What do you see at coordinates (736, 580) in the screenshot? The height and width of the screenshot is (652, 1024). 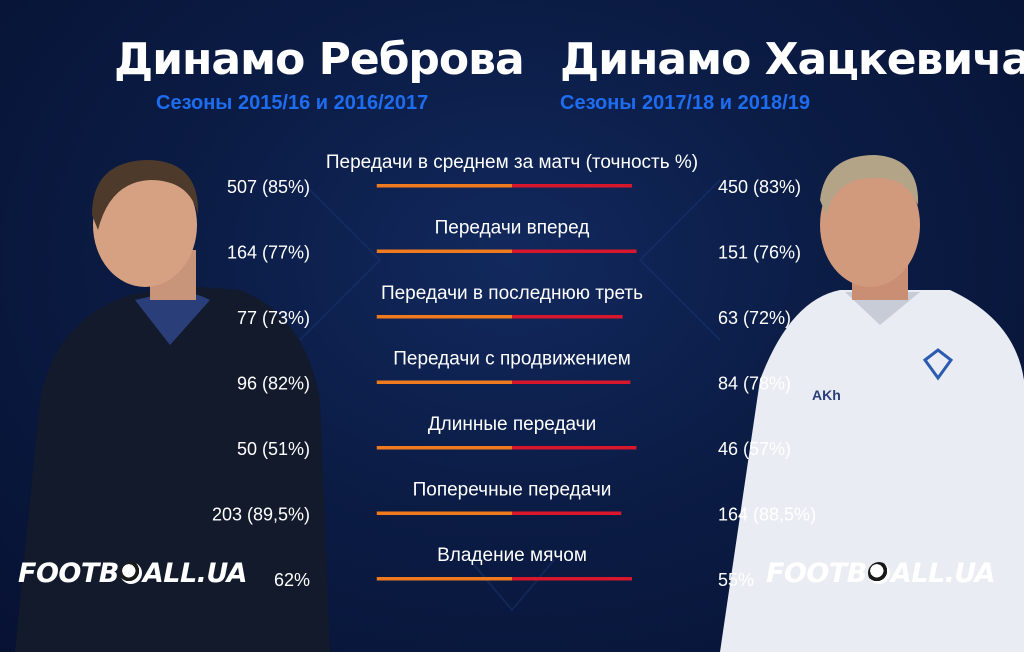 I see `right-value-label: 55%` at bounding box center [736, 580].